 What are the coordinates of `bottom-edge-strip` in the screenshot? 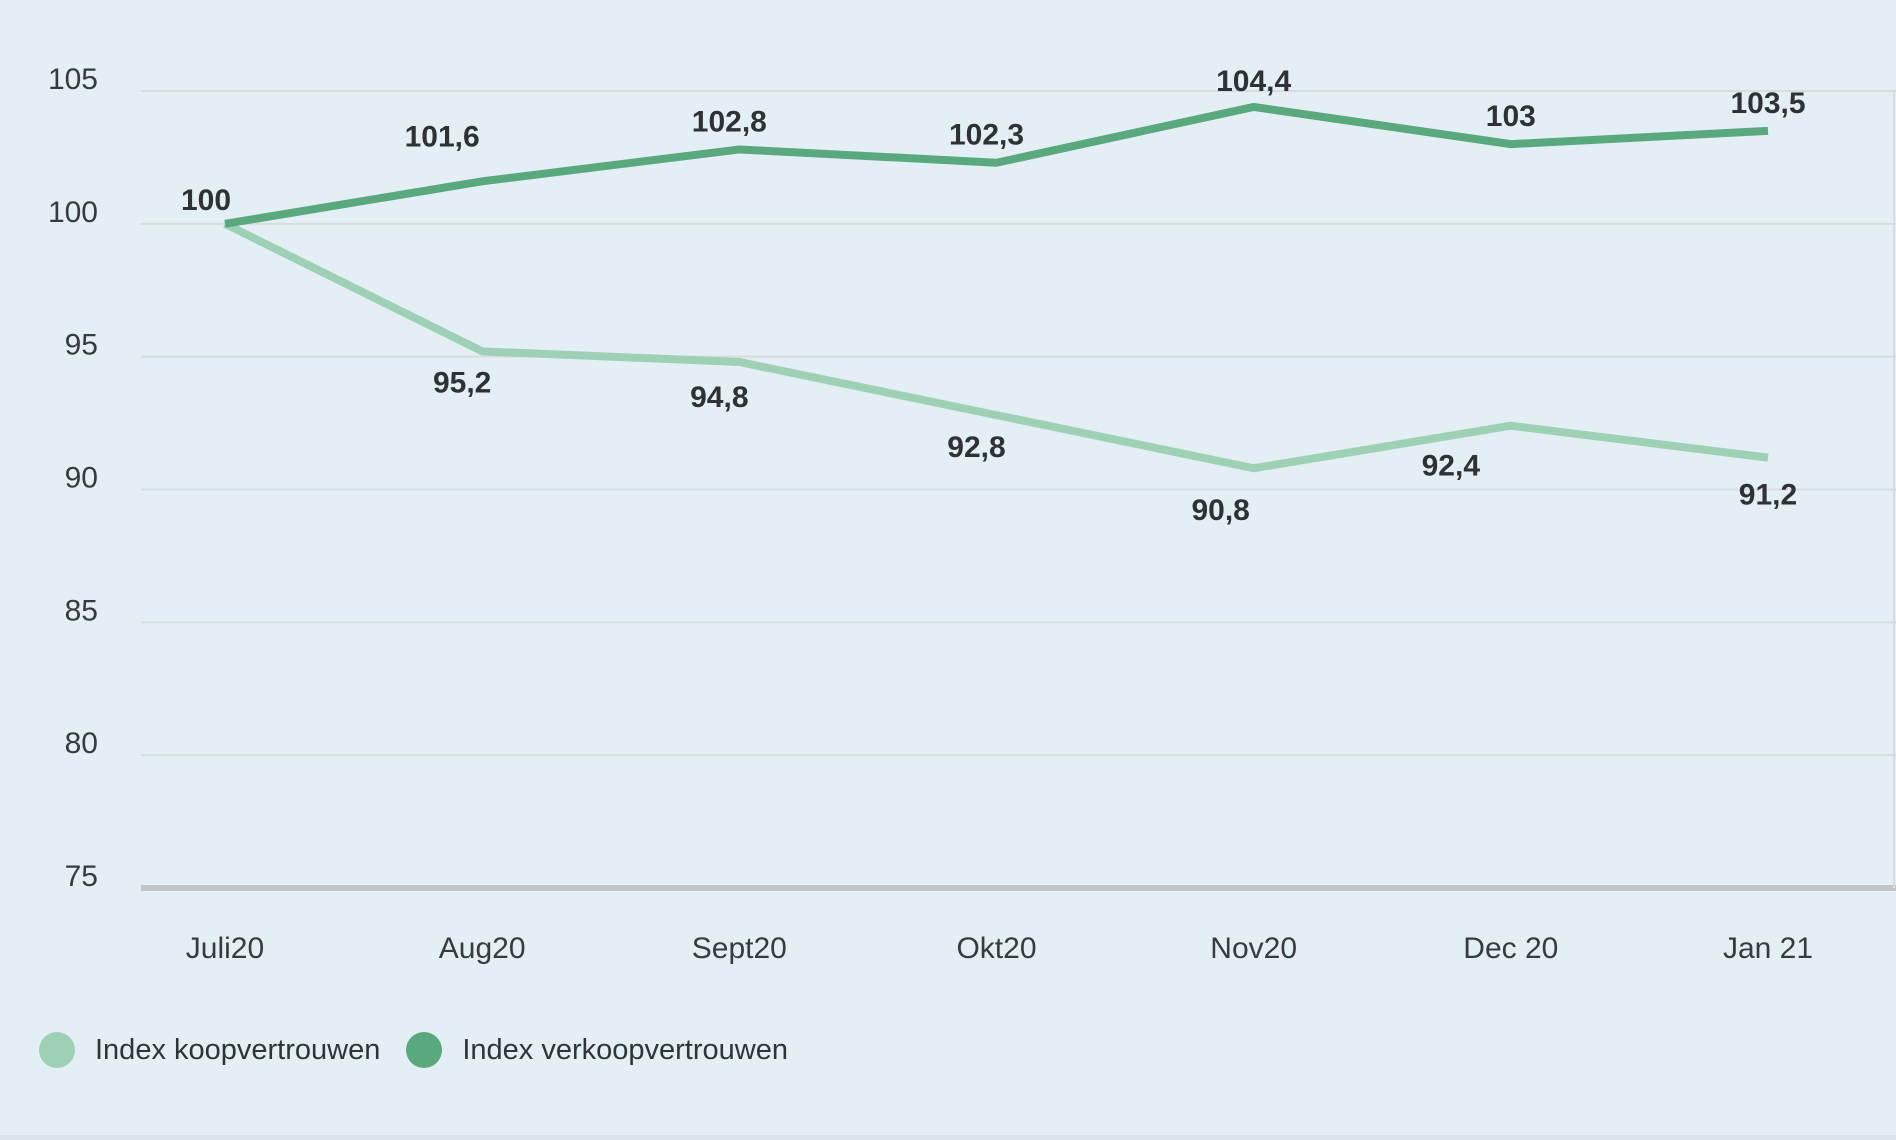 It's located at (948, 1137).